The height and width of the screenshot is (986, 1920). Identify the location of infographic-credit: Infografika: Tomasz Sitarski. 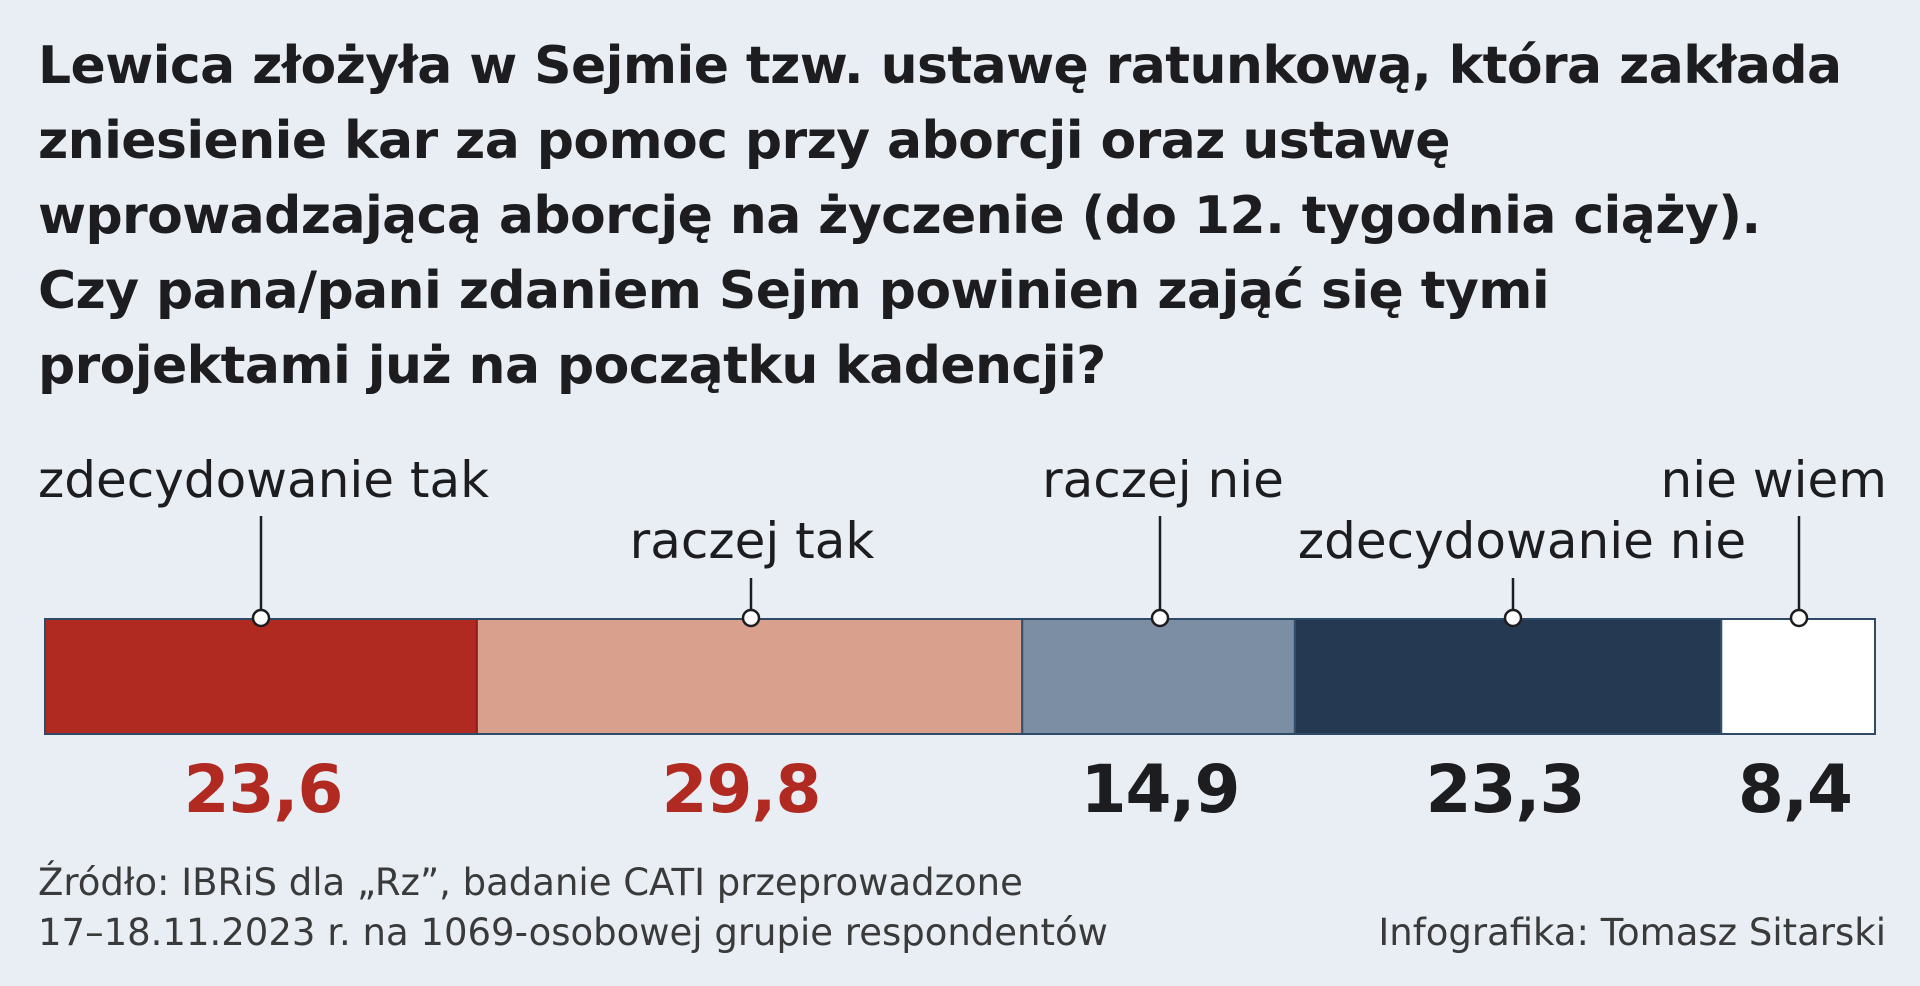
(1632, 932).